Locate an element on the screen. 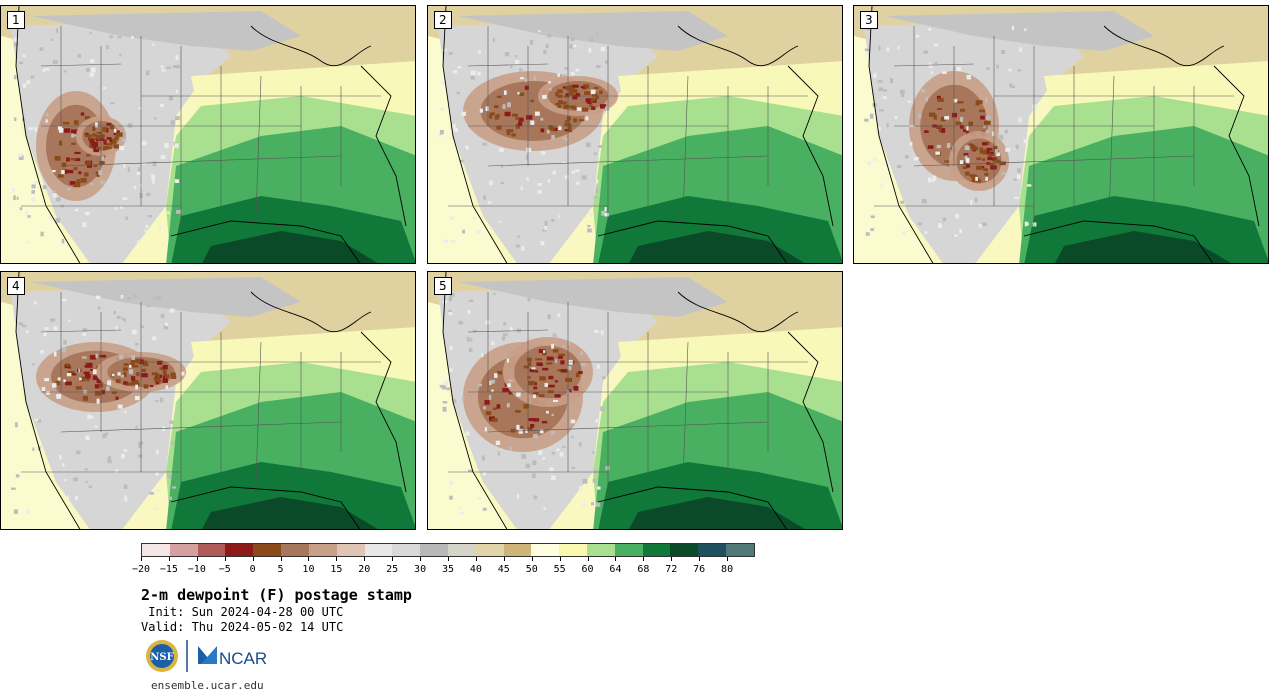 The height and width of the screenshot is (696, 1280). colorbar-tick-label: 25 is located at coordinates (392, 569).